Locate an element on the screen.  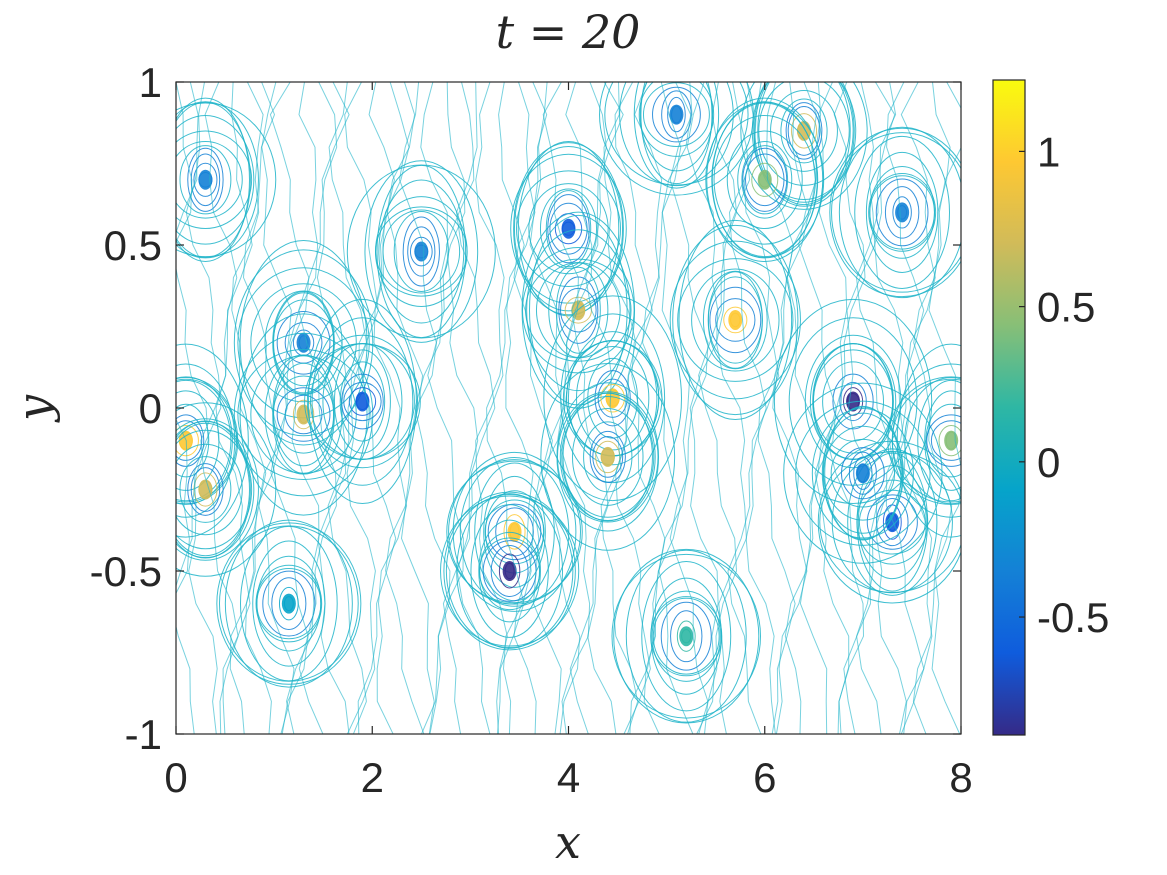
colorbar-tick-label: 1 is located at coordinates (1048, 151).